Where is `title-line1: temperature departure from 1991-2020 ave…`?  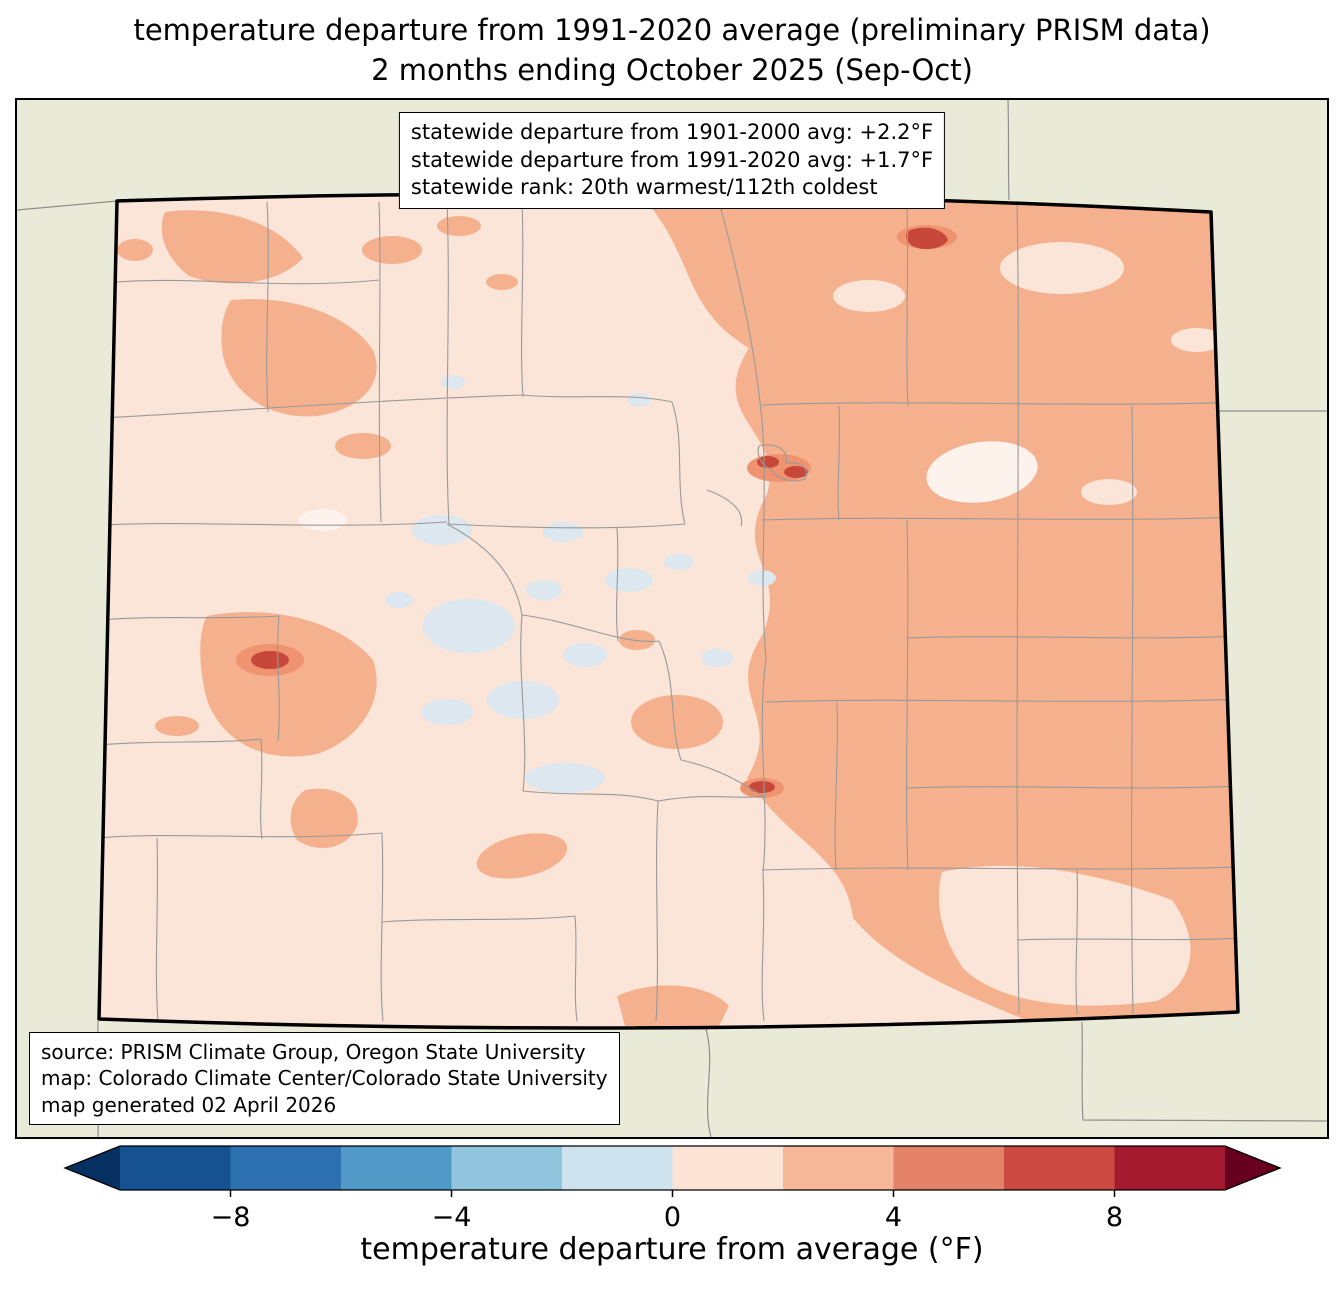 title-line1: temperature departure from 1991-2020 ave… is located at coordinates (672, 30).